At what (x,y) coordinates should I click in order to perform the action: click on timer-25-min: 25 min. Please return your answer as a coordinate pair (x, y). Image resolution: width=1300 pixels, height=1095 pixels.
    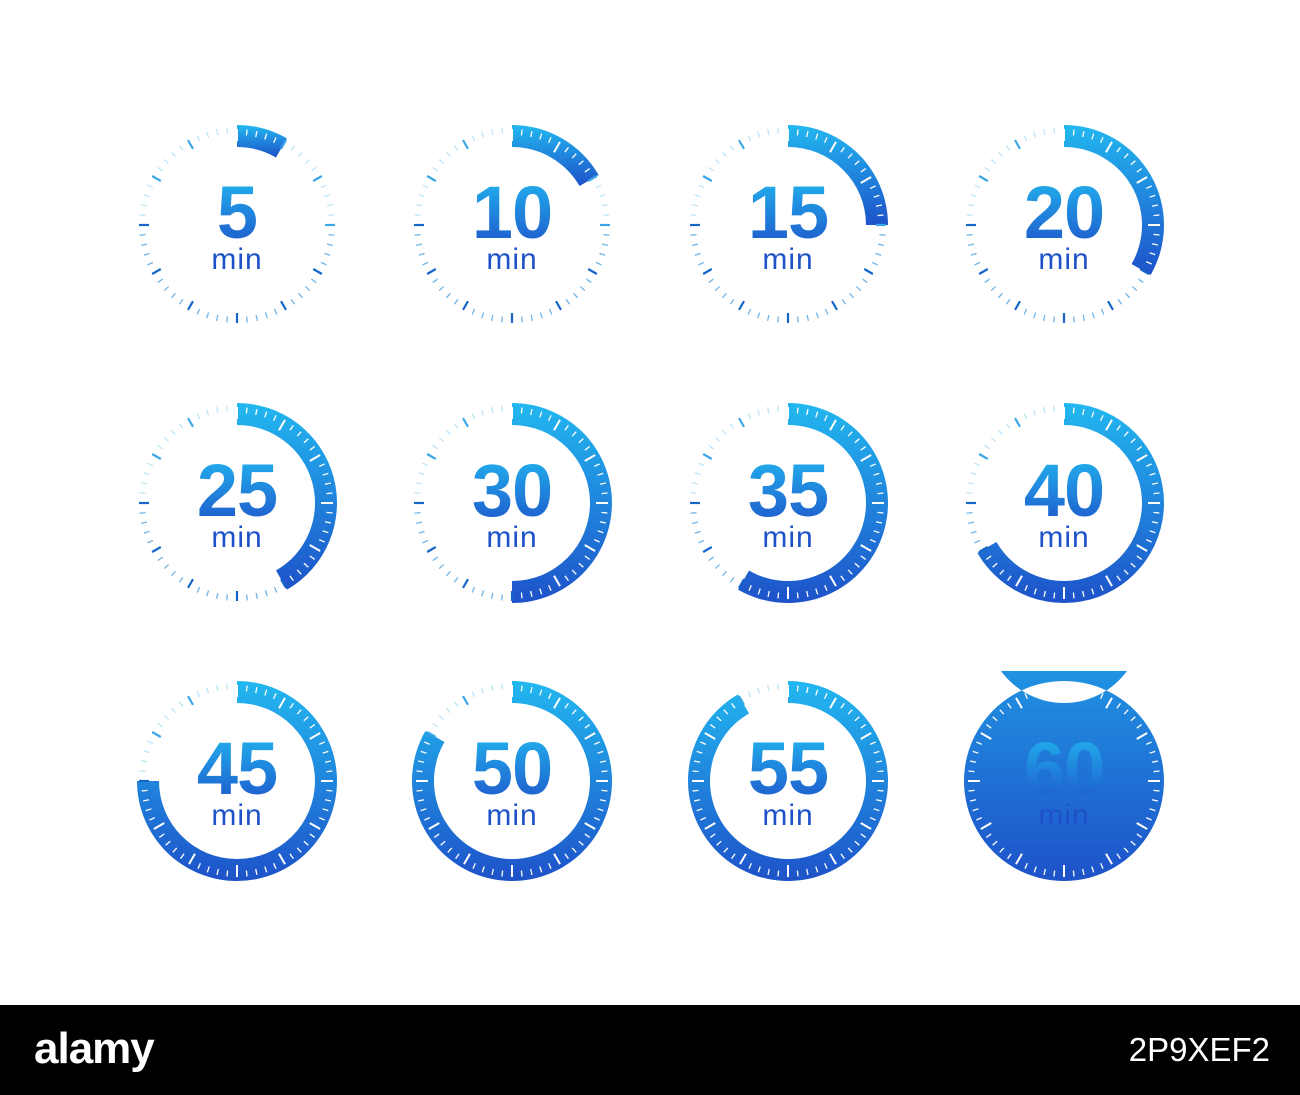
    Looking at the image, I should click on (237, 503).